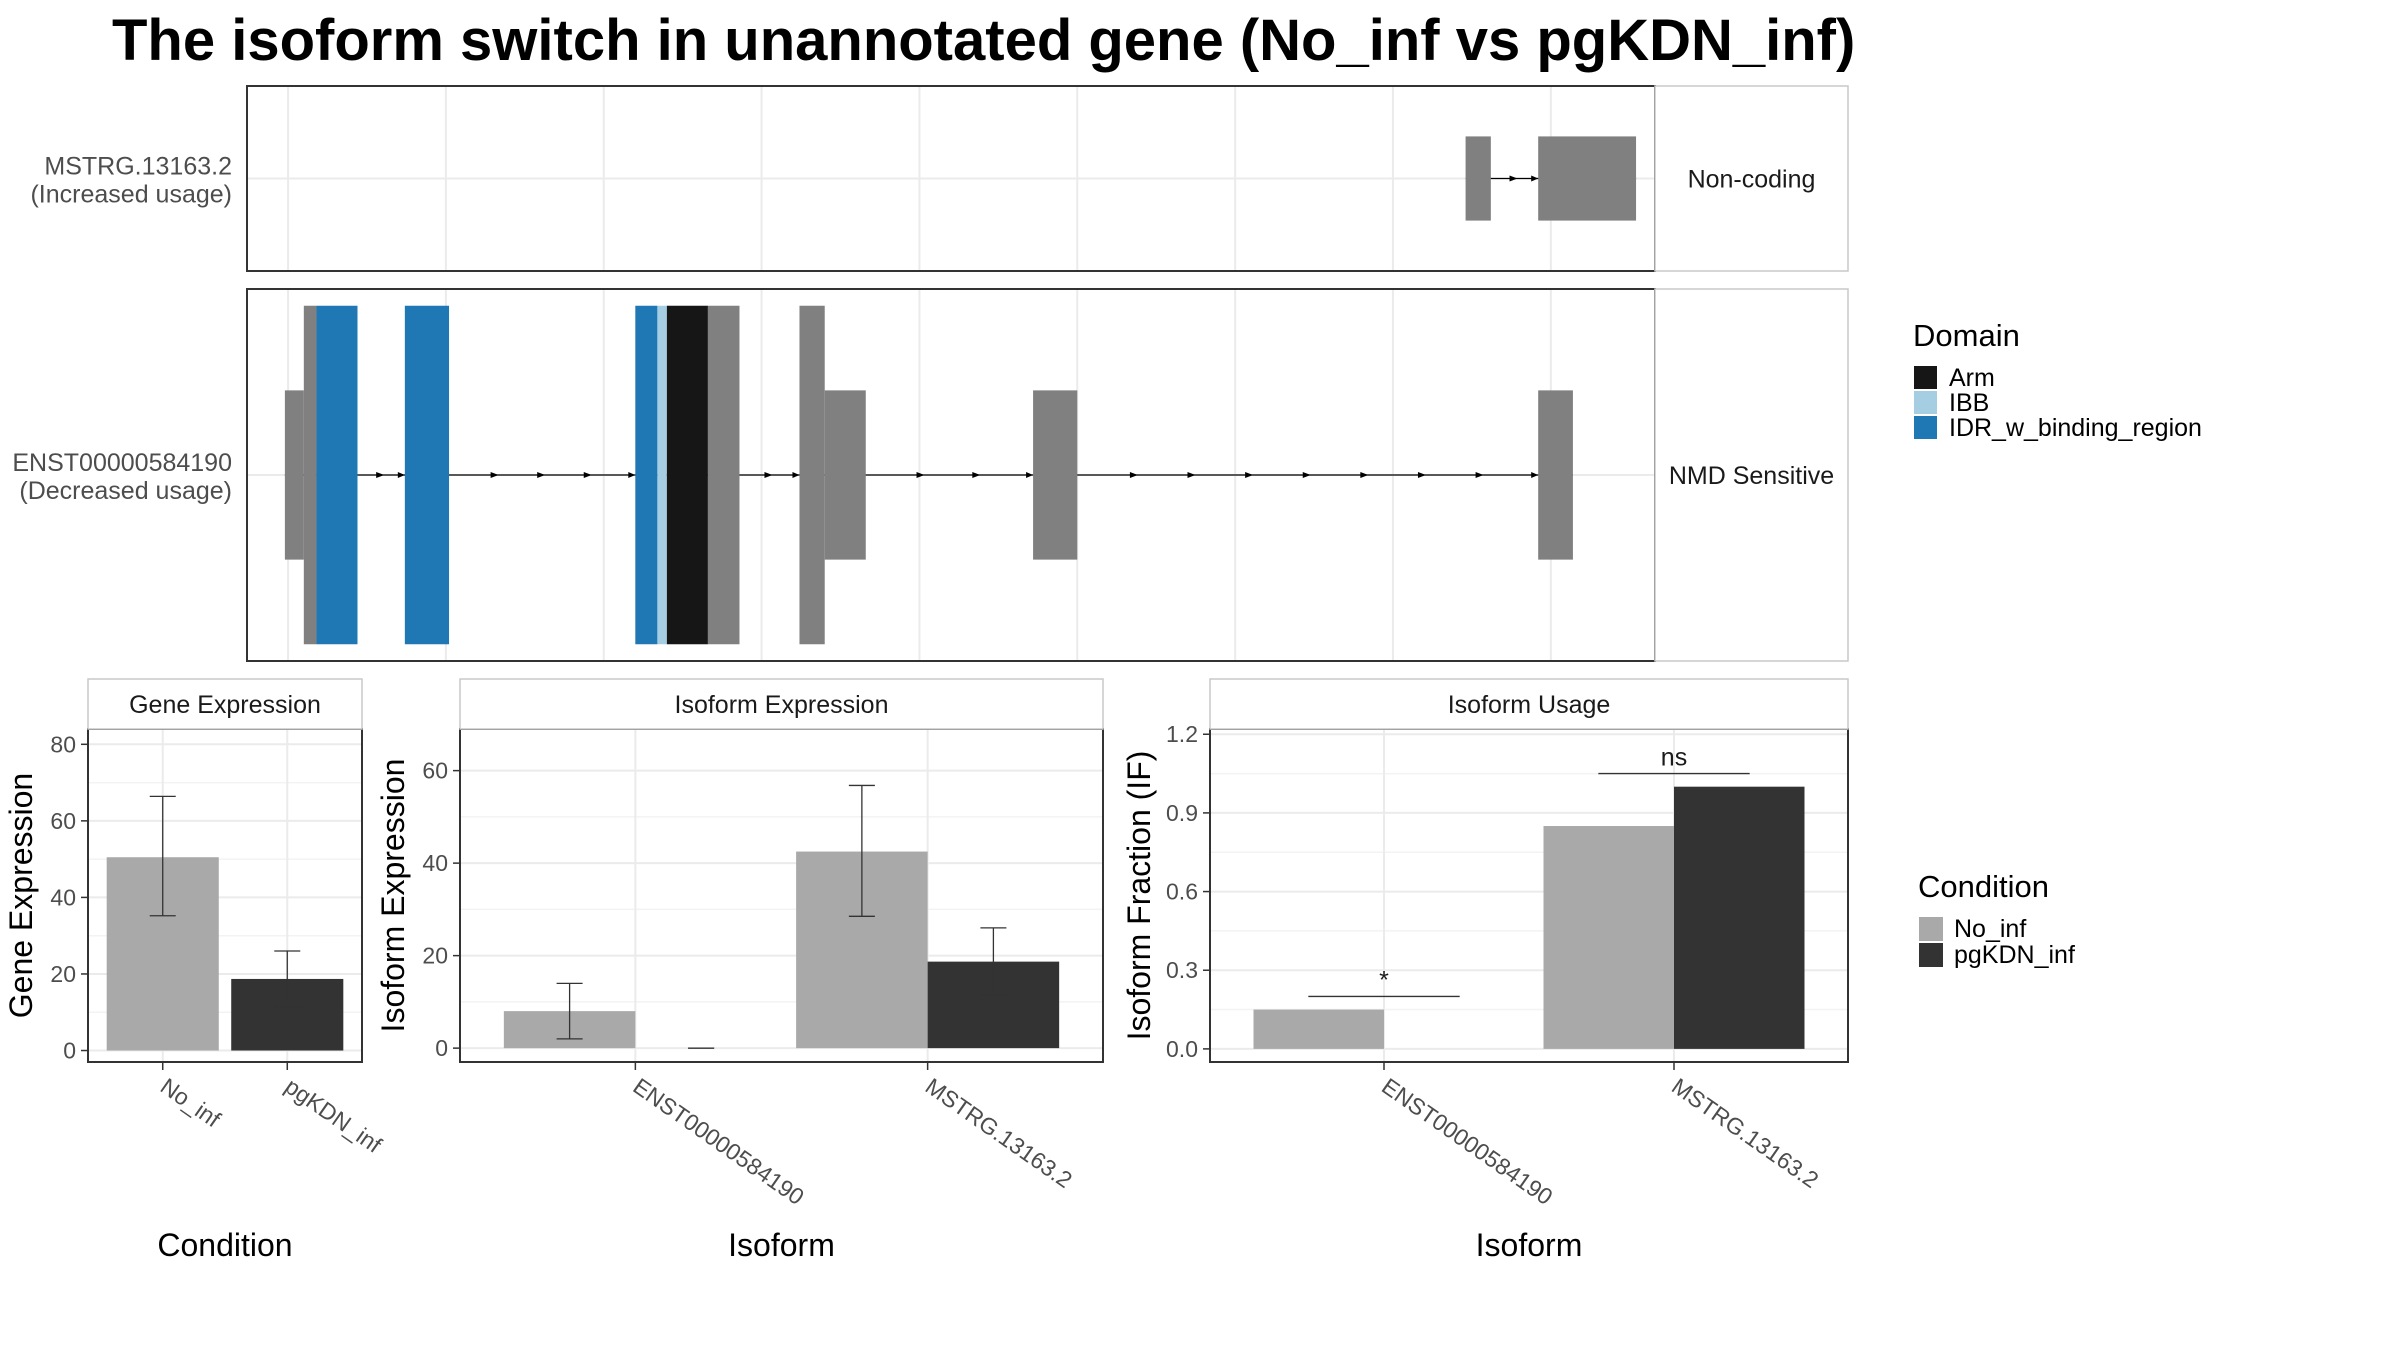 The height and width of the screenshot is (1350, 2400). Describe the element at coordinates (2075, 428) in the screenshot. I see `domain-legend-label: IDR_w_binding_region` at that location.